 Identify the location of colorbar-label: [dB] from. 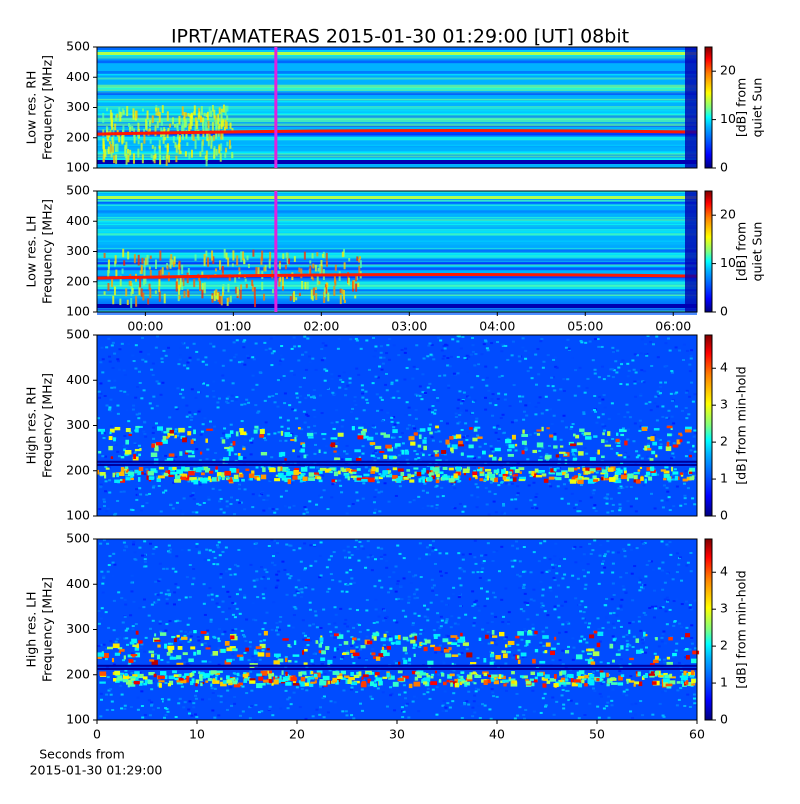
(741, 251).